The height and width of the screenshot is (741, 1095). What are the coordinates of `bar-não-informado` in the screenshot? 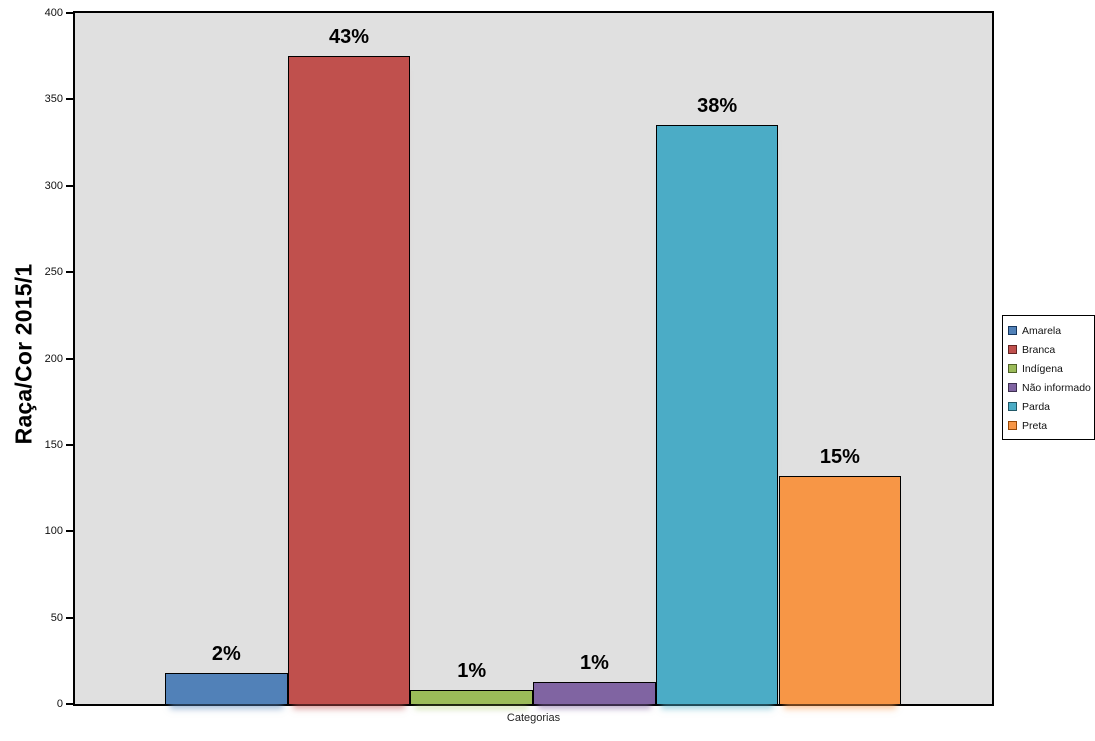 It's located at (594, 692).